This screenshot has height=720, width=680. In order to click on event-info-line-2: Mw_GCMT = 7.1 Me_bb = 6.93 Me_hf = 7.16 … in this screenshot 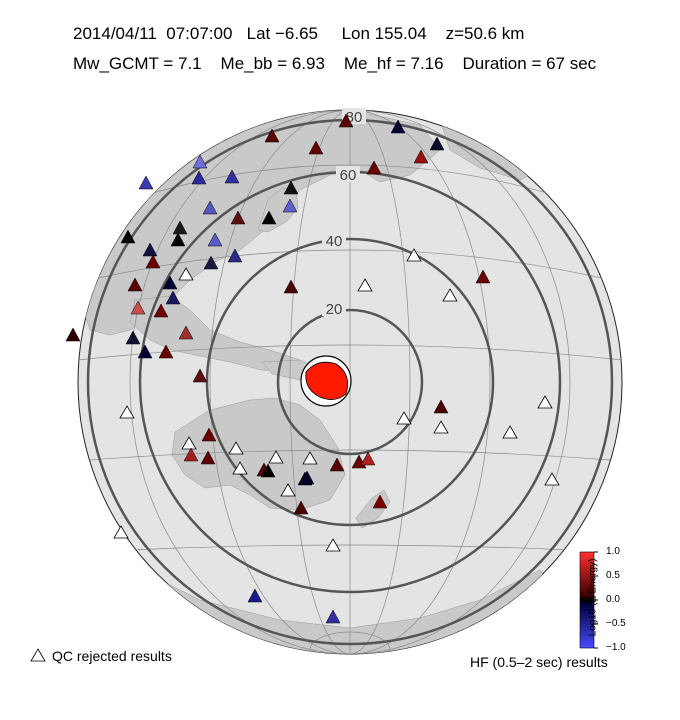, I will do `click(335, 63)`.